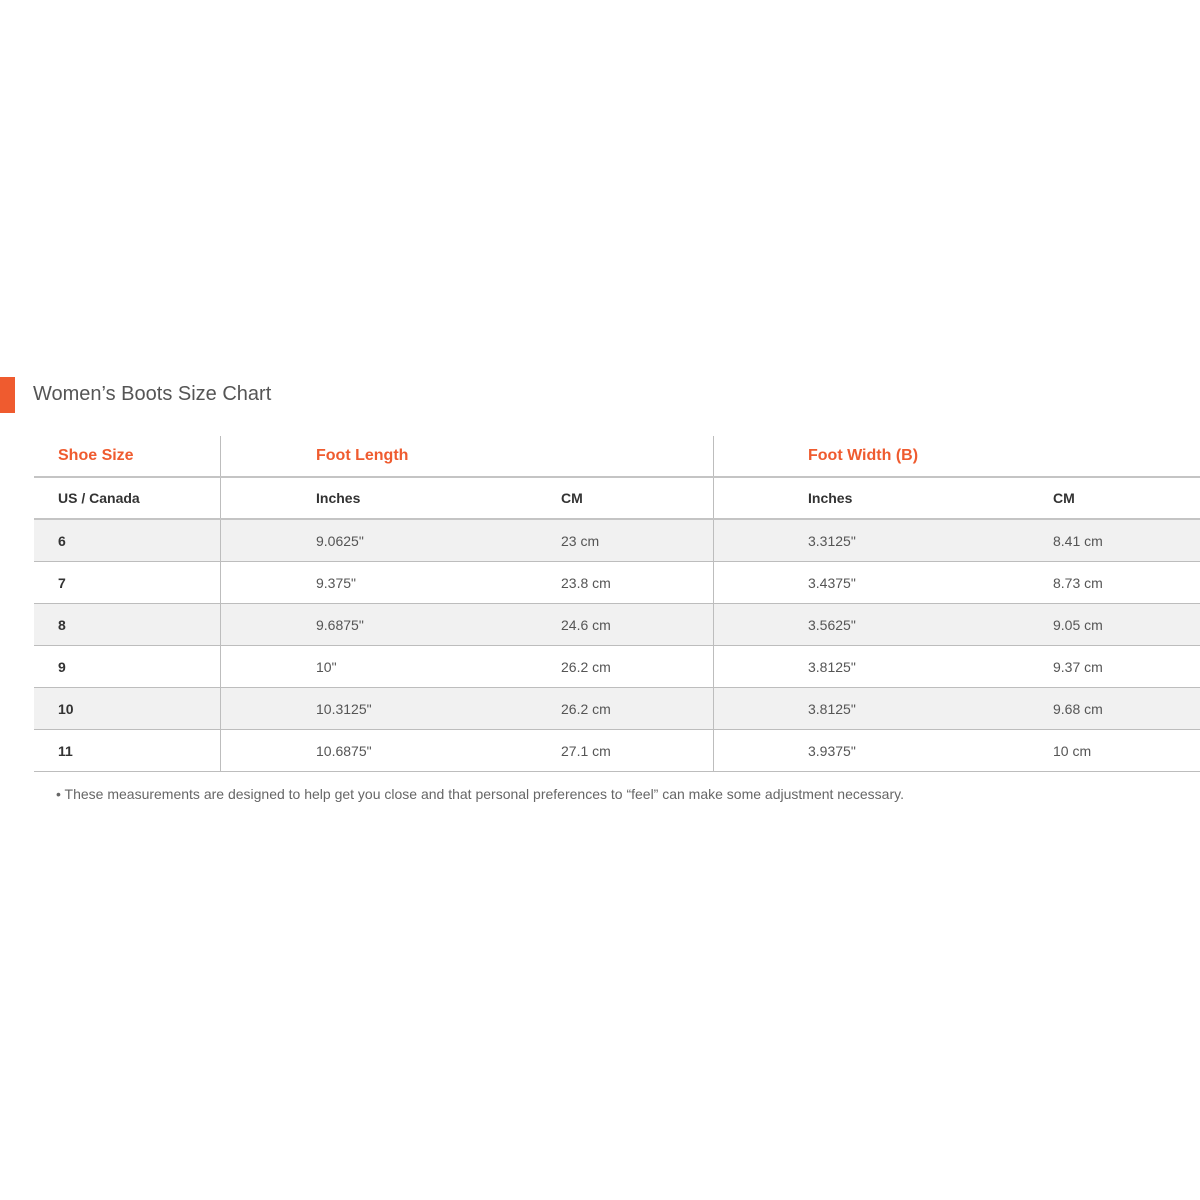 This screenshot has width=1200, height=1200. I want to click on table-row: 6 9.0625" 23 cm 3.3125" 8.41 cm, so click(617, 541).